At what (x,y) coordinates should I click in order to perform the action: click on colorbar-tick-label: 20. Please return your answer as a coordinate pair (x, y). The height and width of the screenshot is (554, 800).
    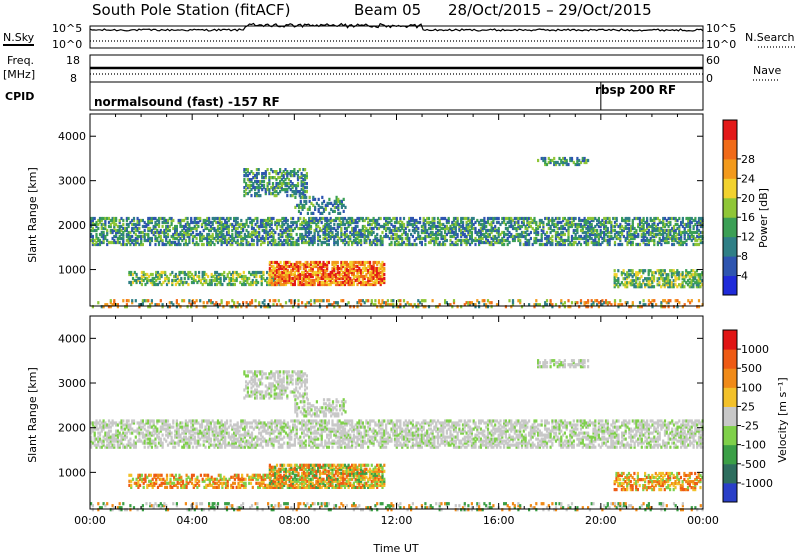
    Looking at the image, I should click on (748, 198).